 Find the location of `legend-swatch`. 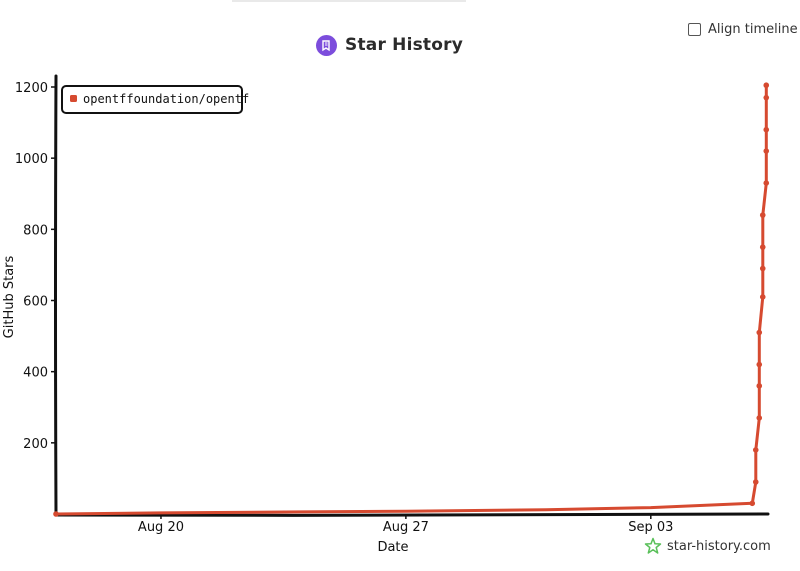

legend-swatch is located at coordinates (73, 98).